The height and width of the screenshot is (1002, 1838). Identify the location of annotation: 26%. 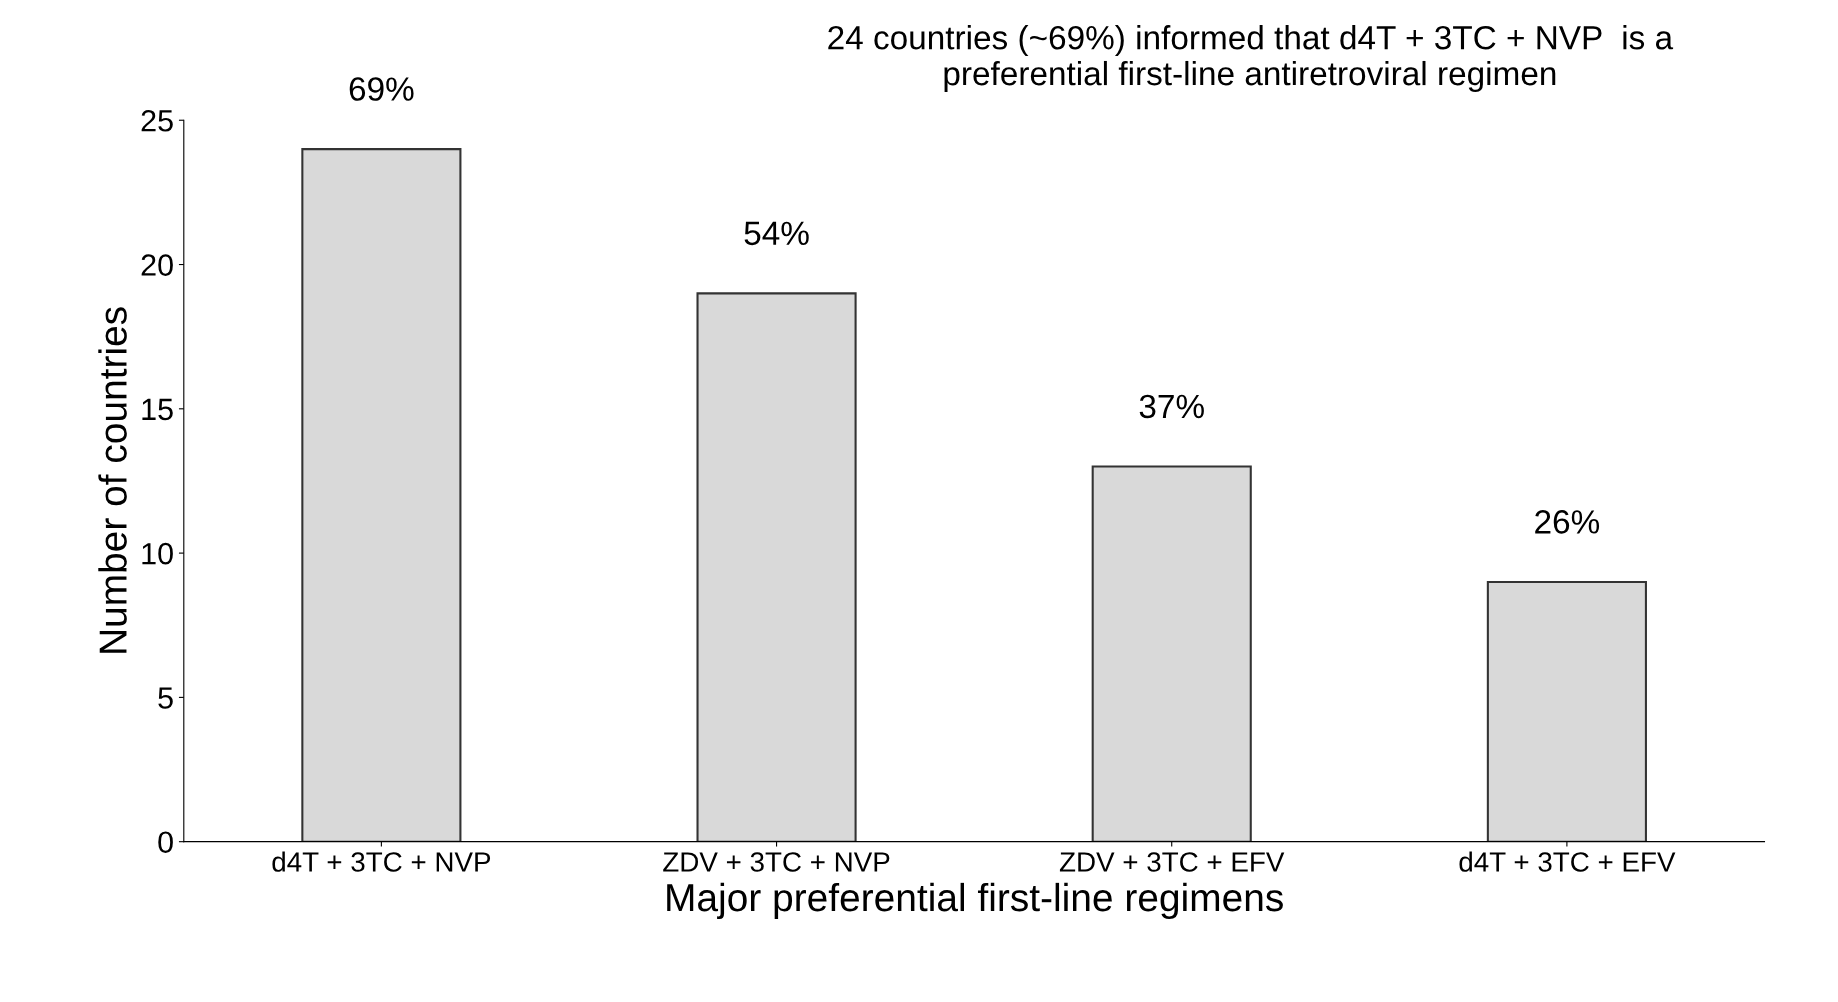
(1567, 522).